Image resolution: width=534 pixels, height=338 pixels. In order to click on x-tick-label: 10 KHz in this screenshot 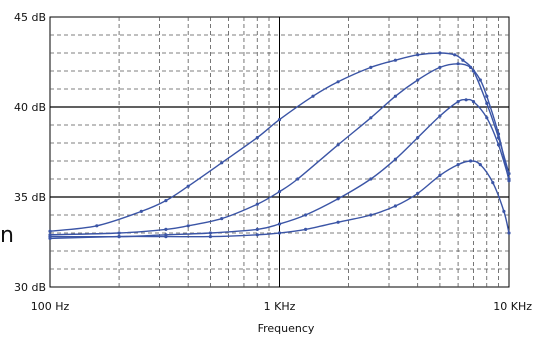, I will do `click(512, 306)`.